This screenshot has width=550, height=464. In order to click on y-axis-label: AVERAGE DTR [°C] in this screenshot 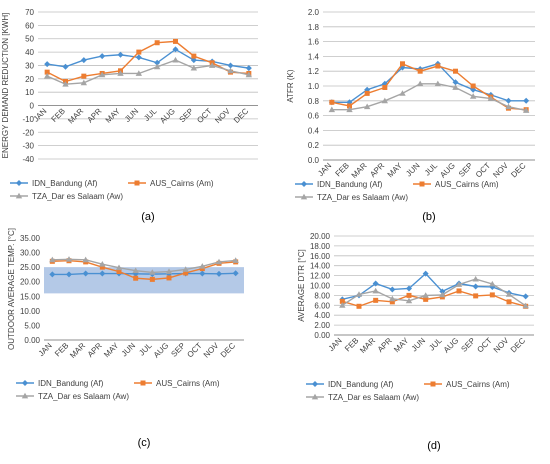, I will do `click(301, 285)`.